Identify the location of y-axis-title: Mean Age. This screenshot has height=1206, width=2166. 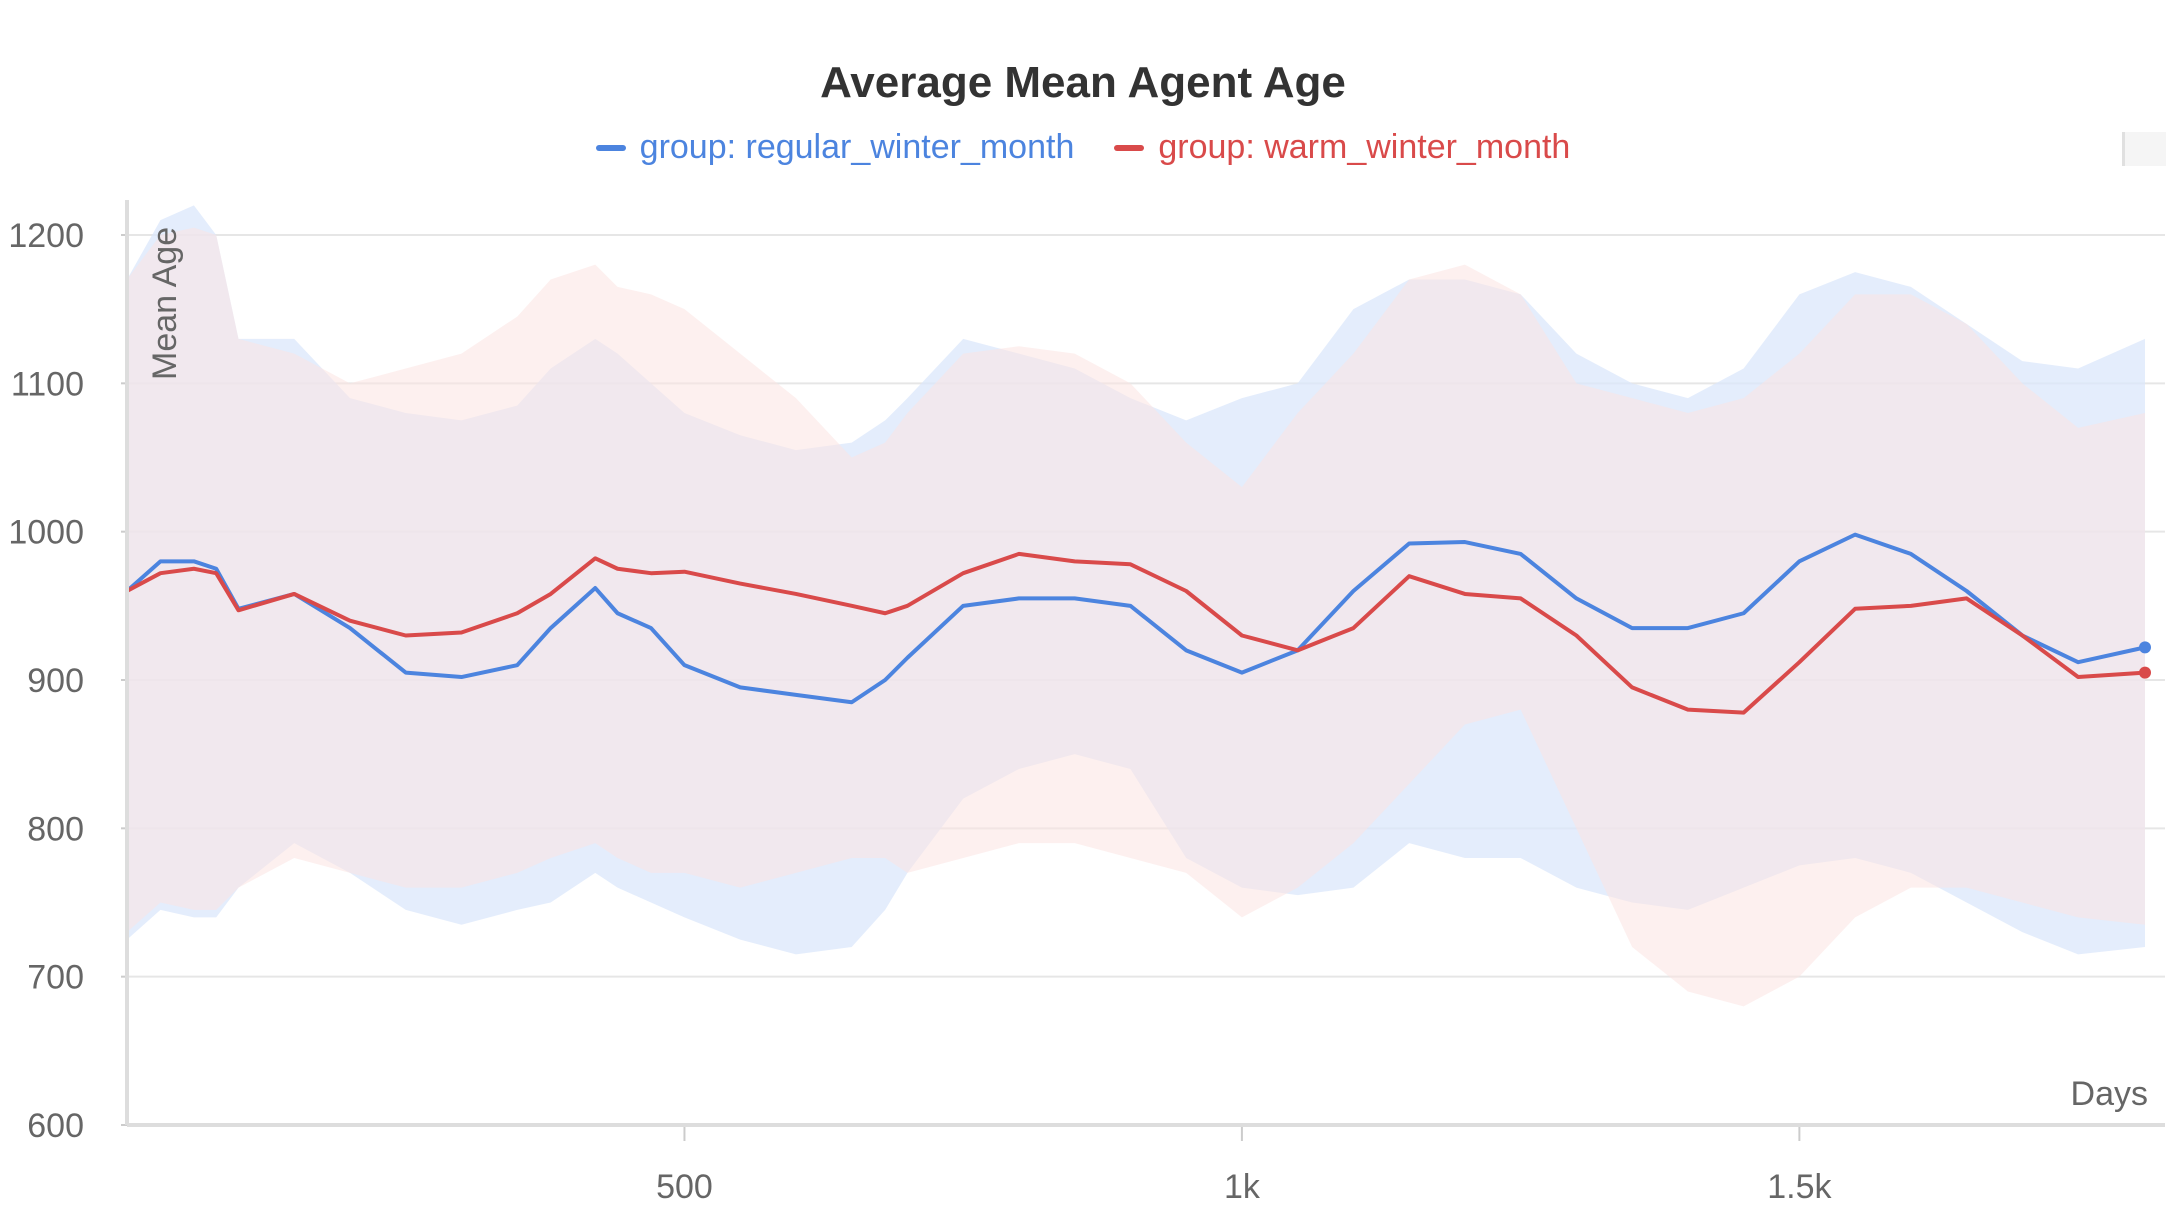
(165, 303).